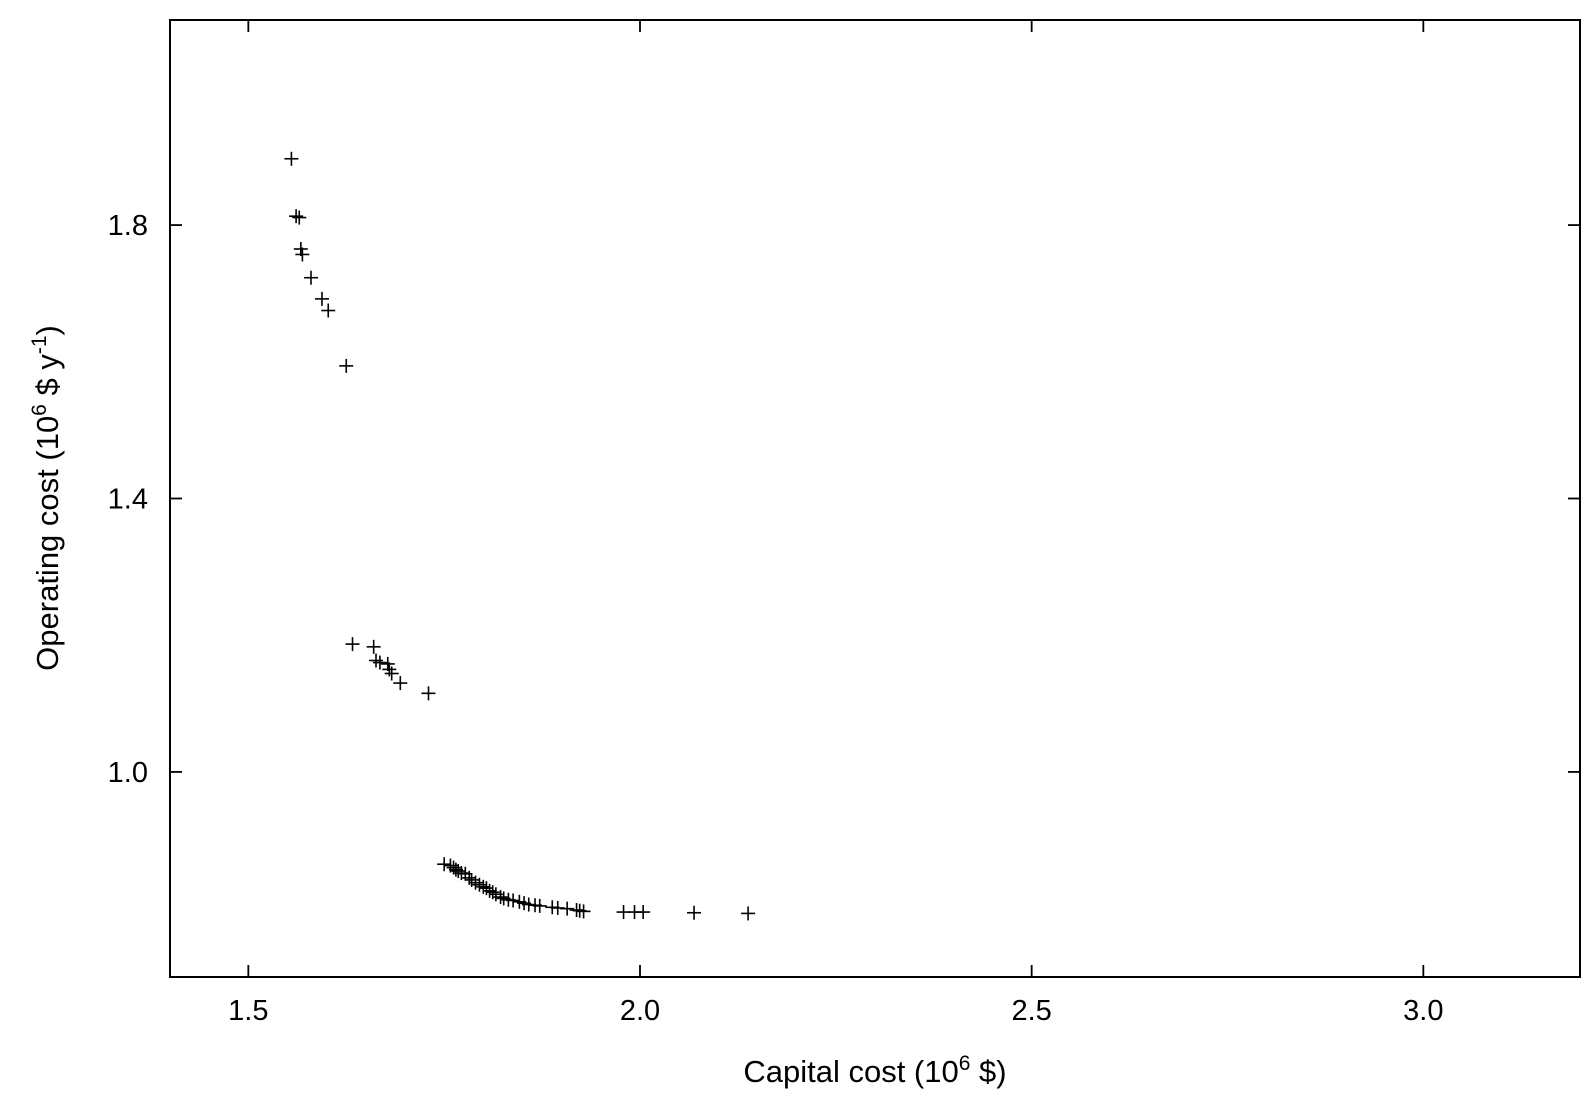  Describe the element at coordinates (128, 226) in the screenshot. I see `y-tick-label: 1.8` at that location.